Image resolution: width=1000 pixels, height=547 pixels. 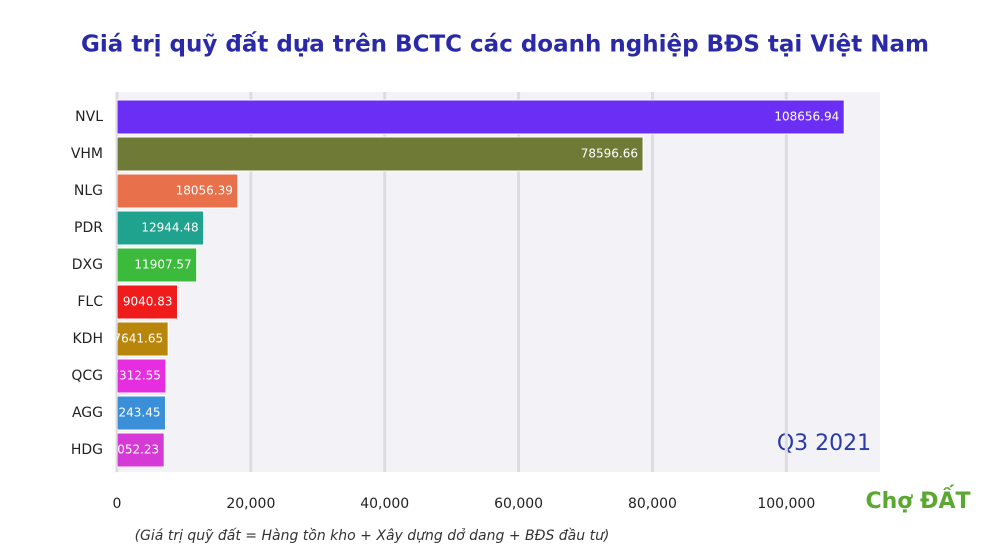 What do you see at coordinates (90, 302) in the screenshot?
I see `y-tick-label: FLC` at bounding box center [90, 302].